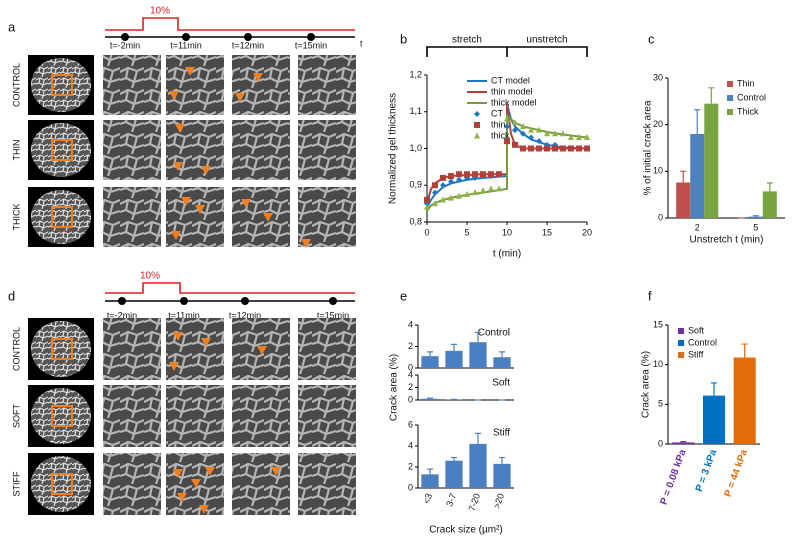 This screenshot has width=800, height=539. What do you see at coordinates (451, 500) in the screenshot?
I see `x-tick-label: 3-7` at bounding box center [451, 500].